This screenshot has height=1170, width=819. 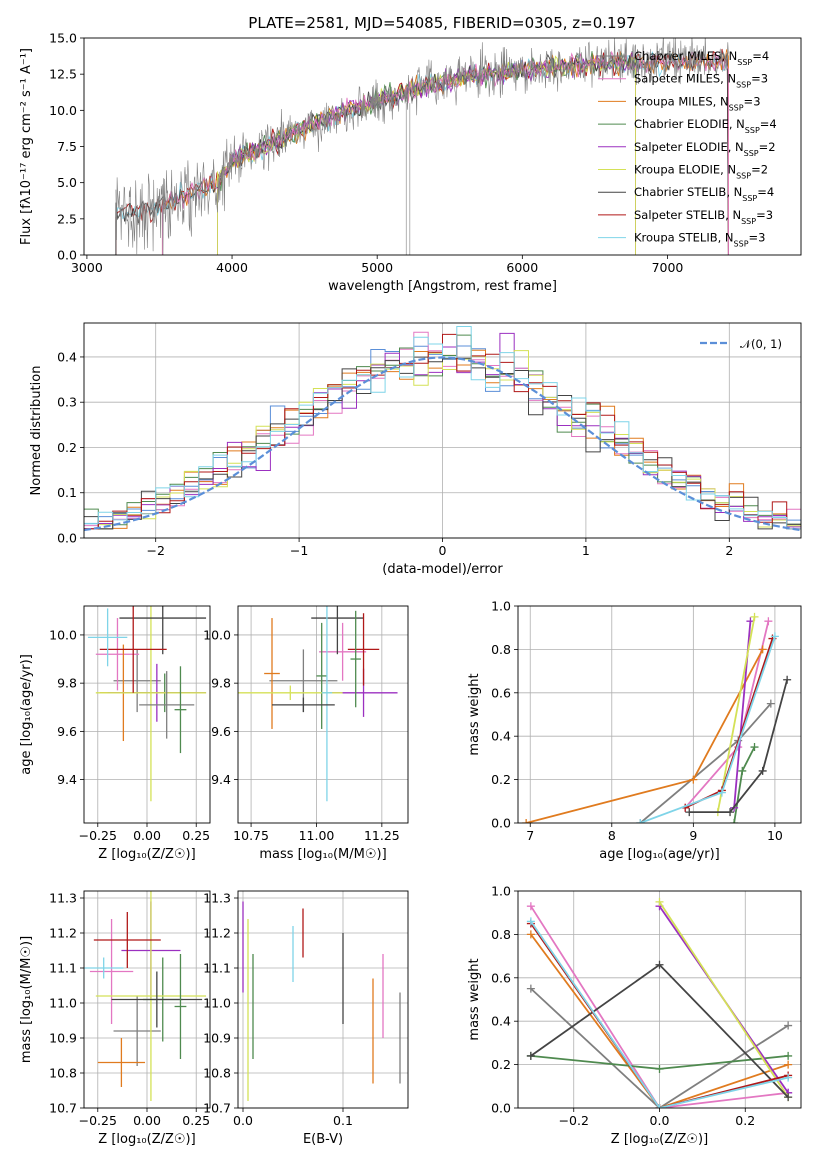 I want to click on legend-entry: Salpeter STELIB, NSSP=3, so click(x=703, y=217).